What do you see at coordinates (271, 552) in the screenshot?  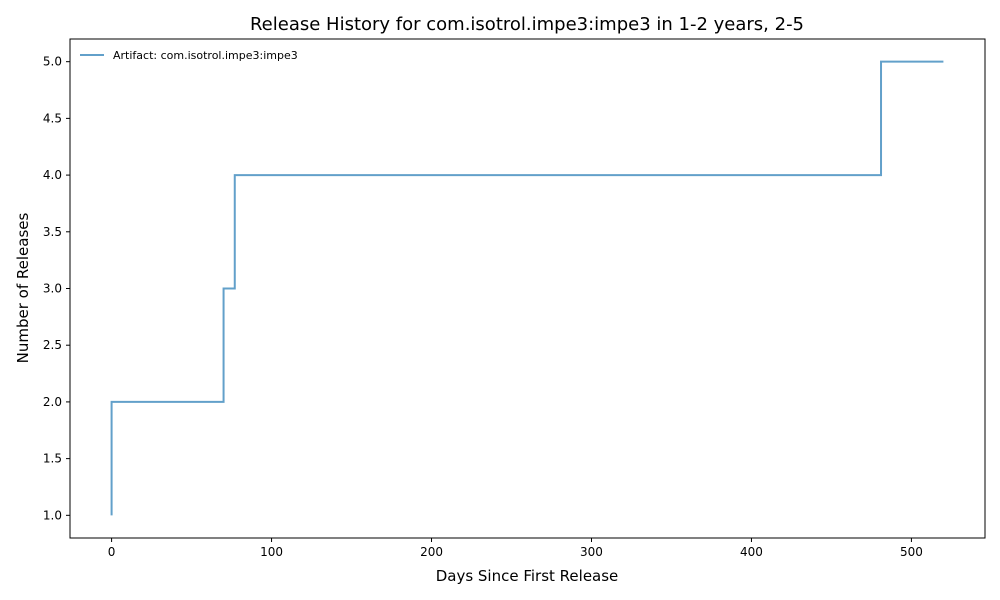 I see `x-tick-label: 100` at bounding box center [271, 552].